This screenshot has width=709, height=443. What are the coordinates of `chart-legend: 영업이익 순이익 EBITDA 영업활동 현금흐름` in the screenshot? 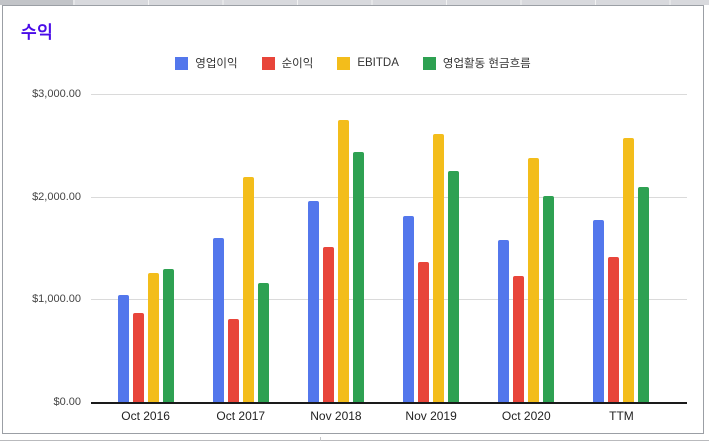 It's located at (353, 63).